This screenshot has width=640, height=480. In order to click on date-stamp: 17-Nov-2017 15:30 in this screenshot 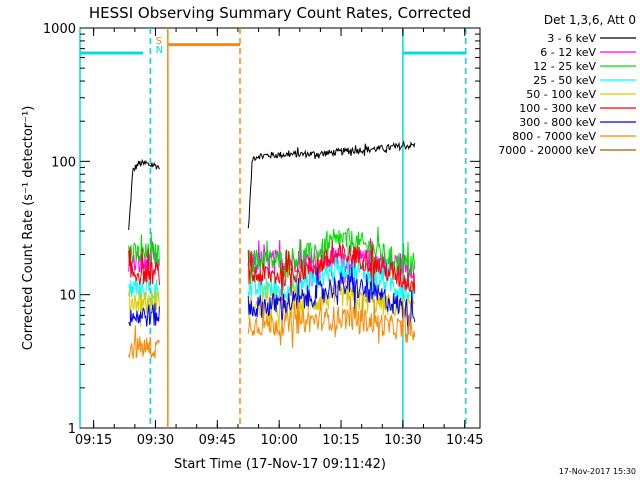, I will do `click(597, 471)`.